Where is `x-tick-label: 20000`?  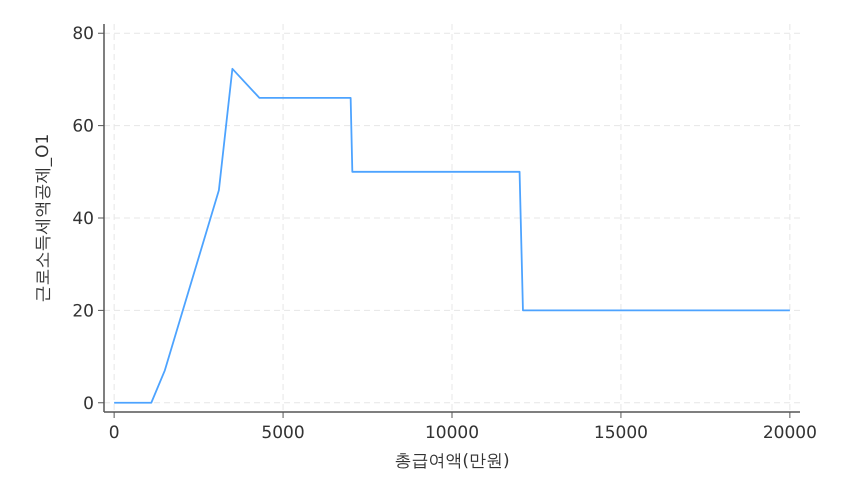
x-tick-label: 20000 is located at coordinates (789, 433).